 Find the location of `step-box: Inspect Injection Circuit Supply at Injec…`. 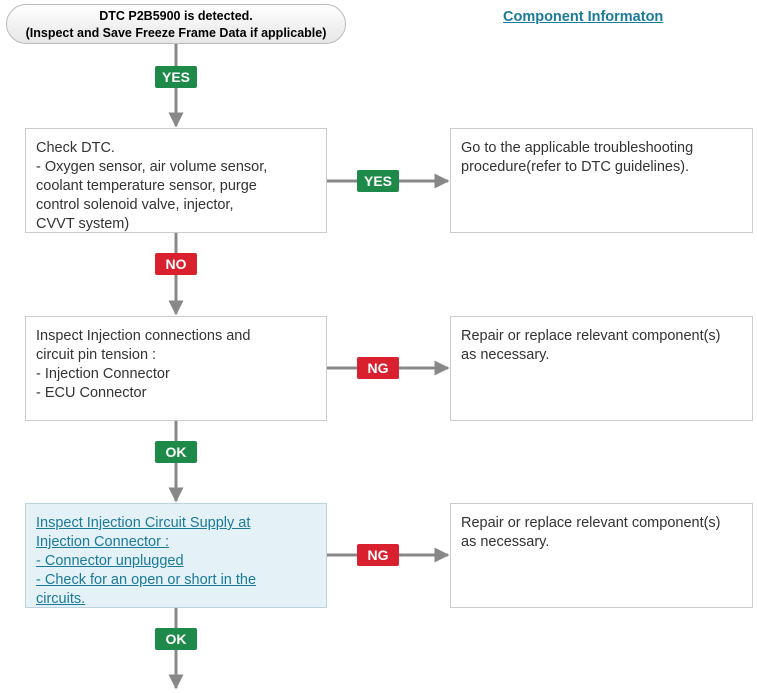

step-box: Inspect Injection Circuit Supply at Injec… is located at coordinates (176, 555).